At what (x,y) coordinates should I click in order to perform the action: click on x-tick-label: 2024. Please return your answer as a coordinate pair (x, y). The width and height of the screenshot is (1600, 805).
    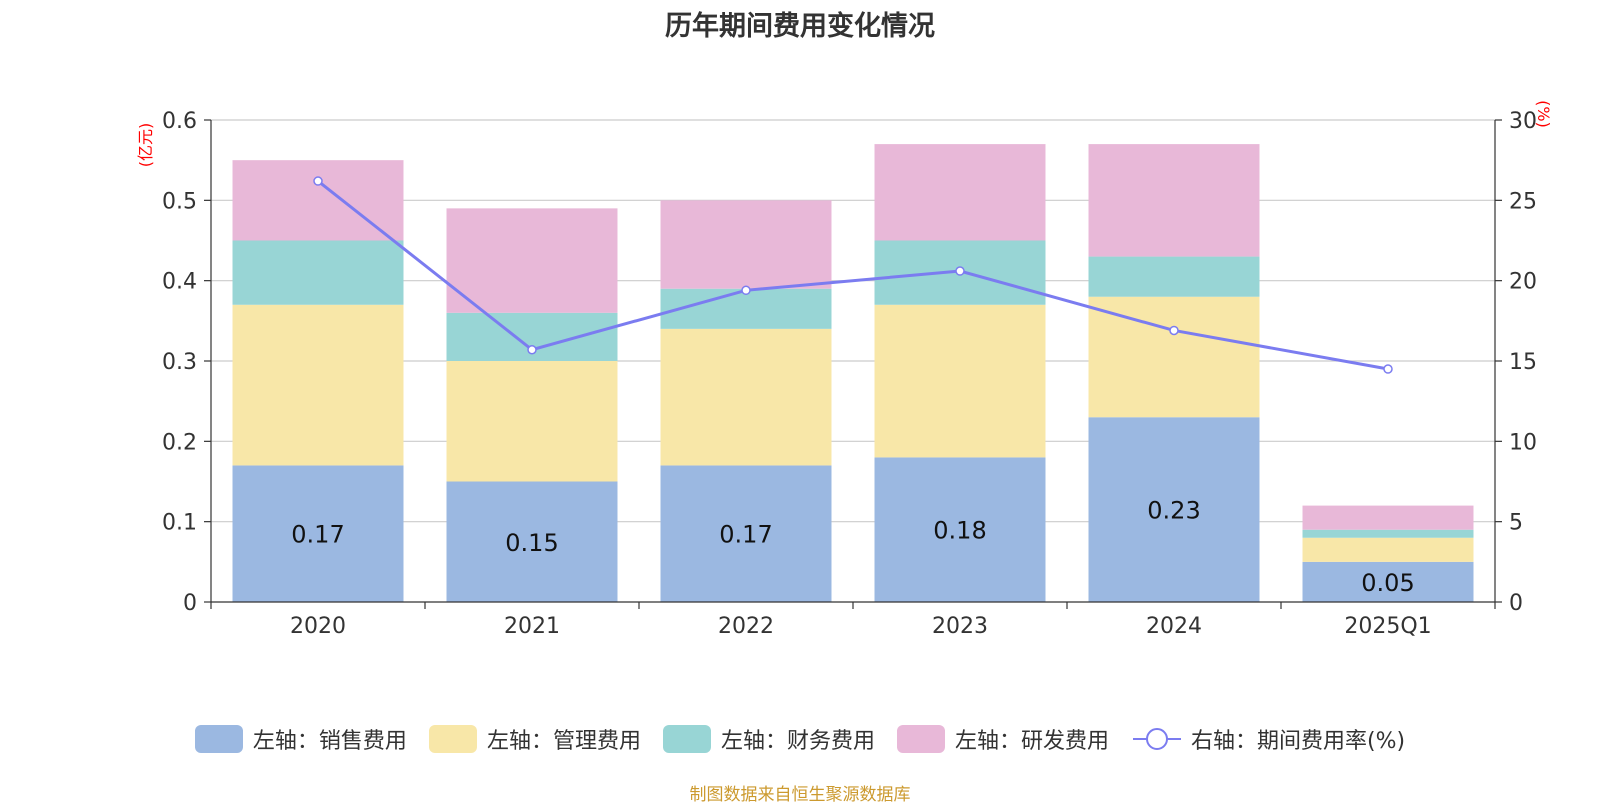
    Looking at the image, I should click on (1174, 626).